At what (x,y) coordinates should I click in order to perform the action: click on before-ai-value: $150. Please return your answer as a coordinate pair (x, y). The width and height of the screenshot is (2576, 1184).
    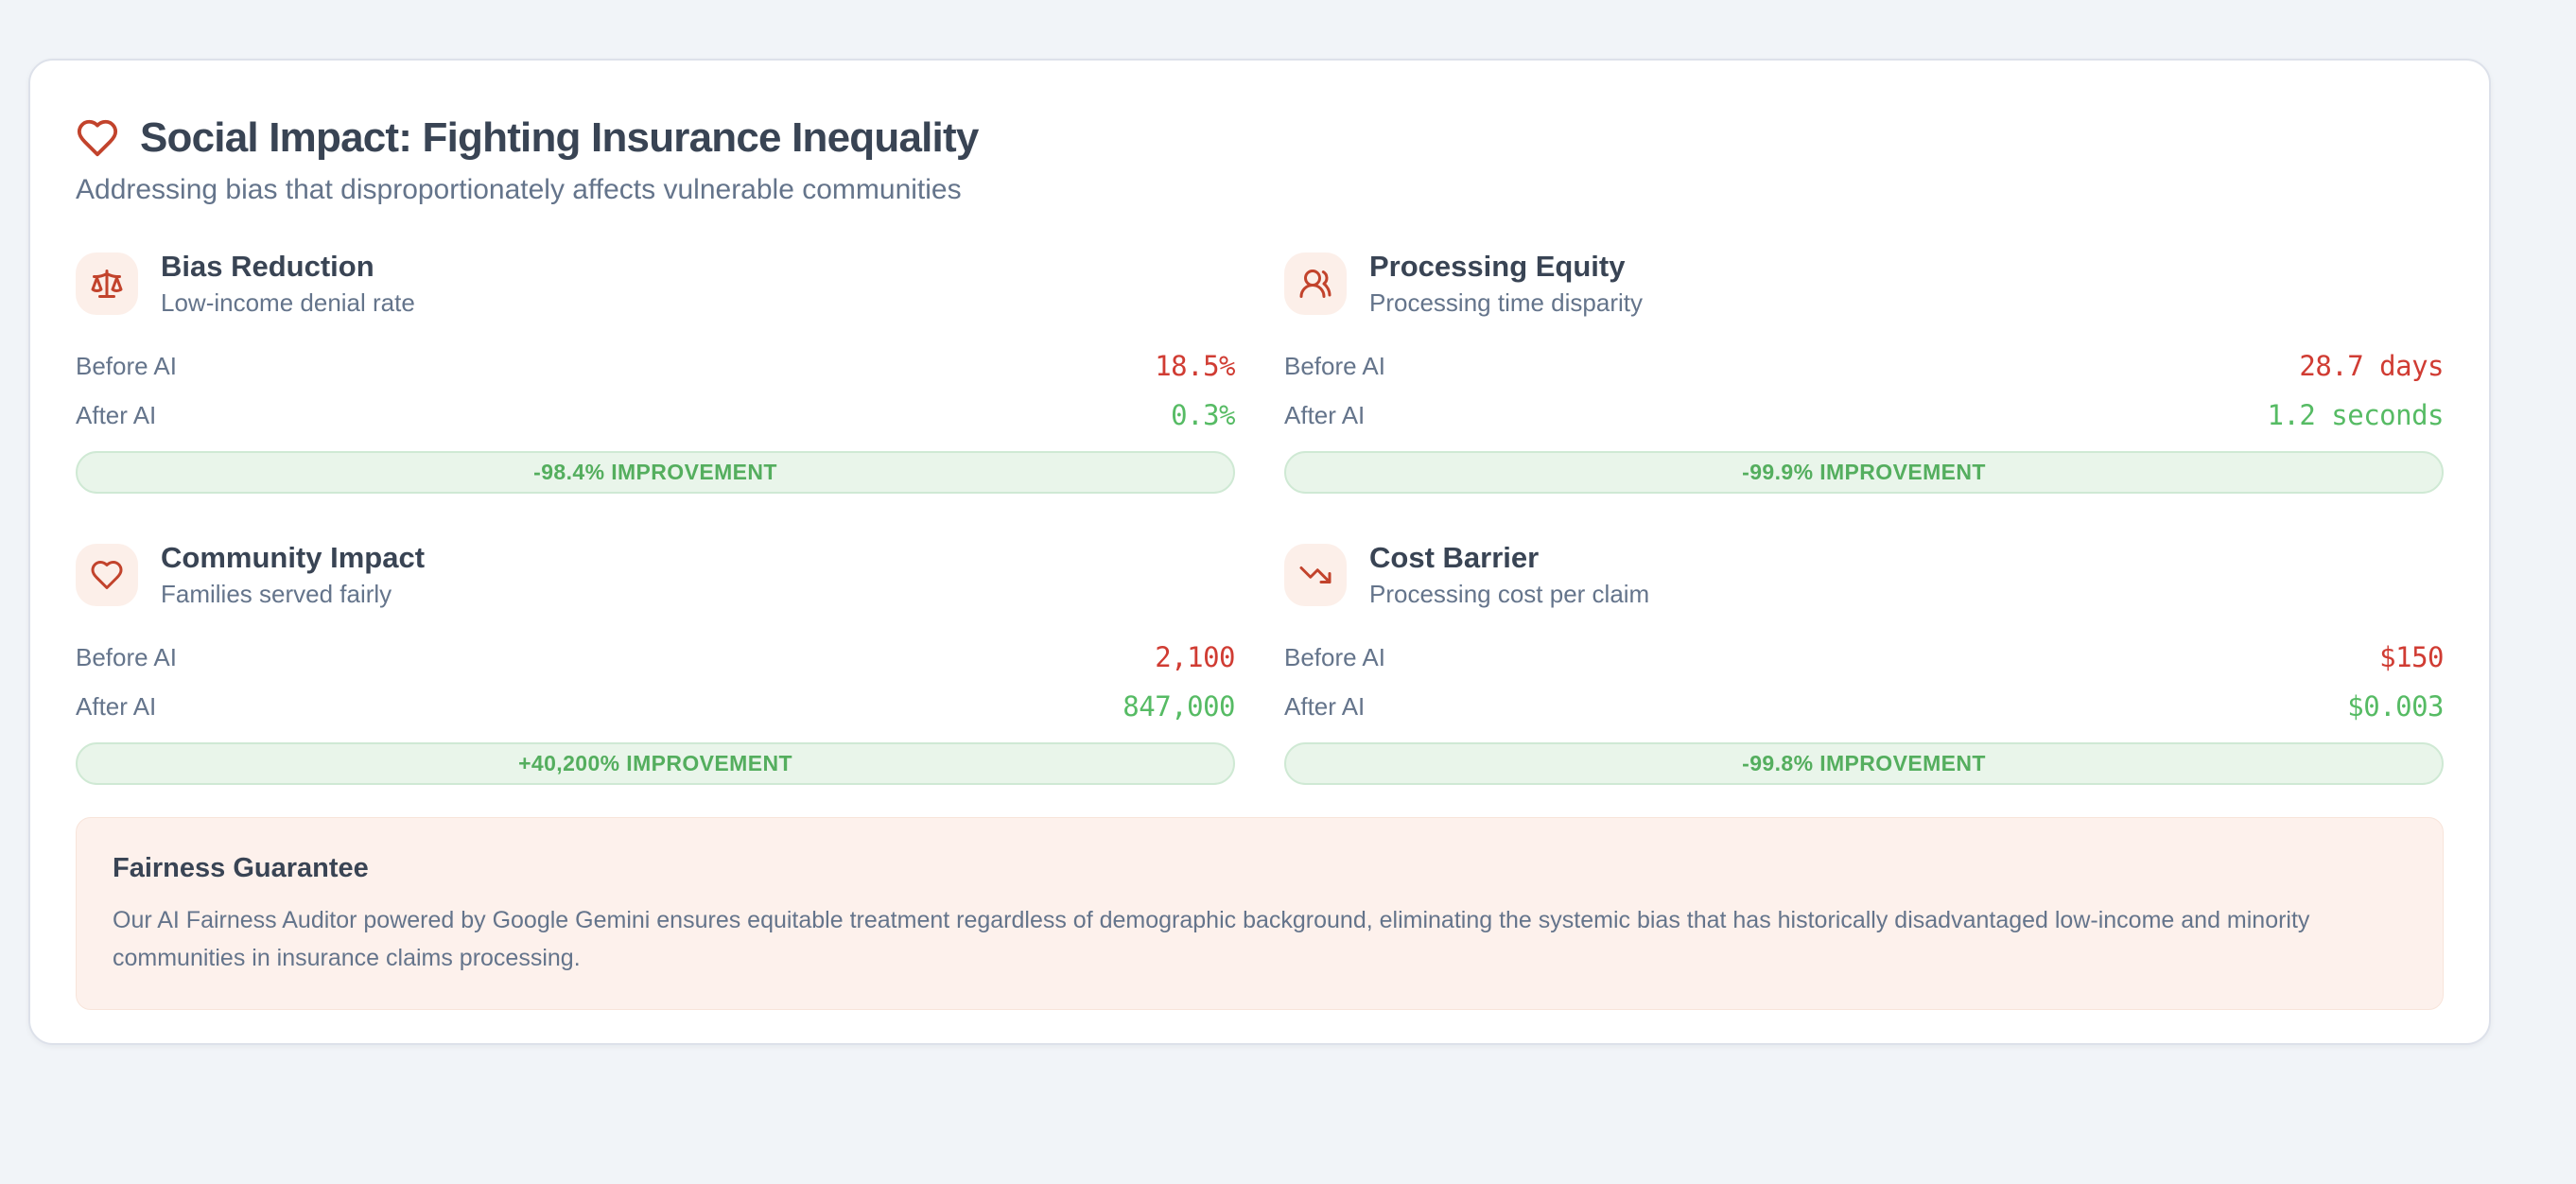
    Looking at the image, I should click on (2411, 657).